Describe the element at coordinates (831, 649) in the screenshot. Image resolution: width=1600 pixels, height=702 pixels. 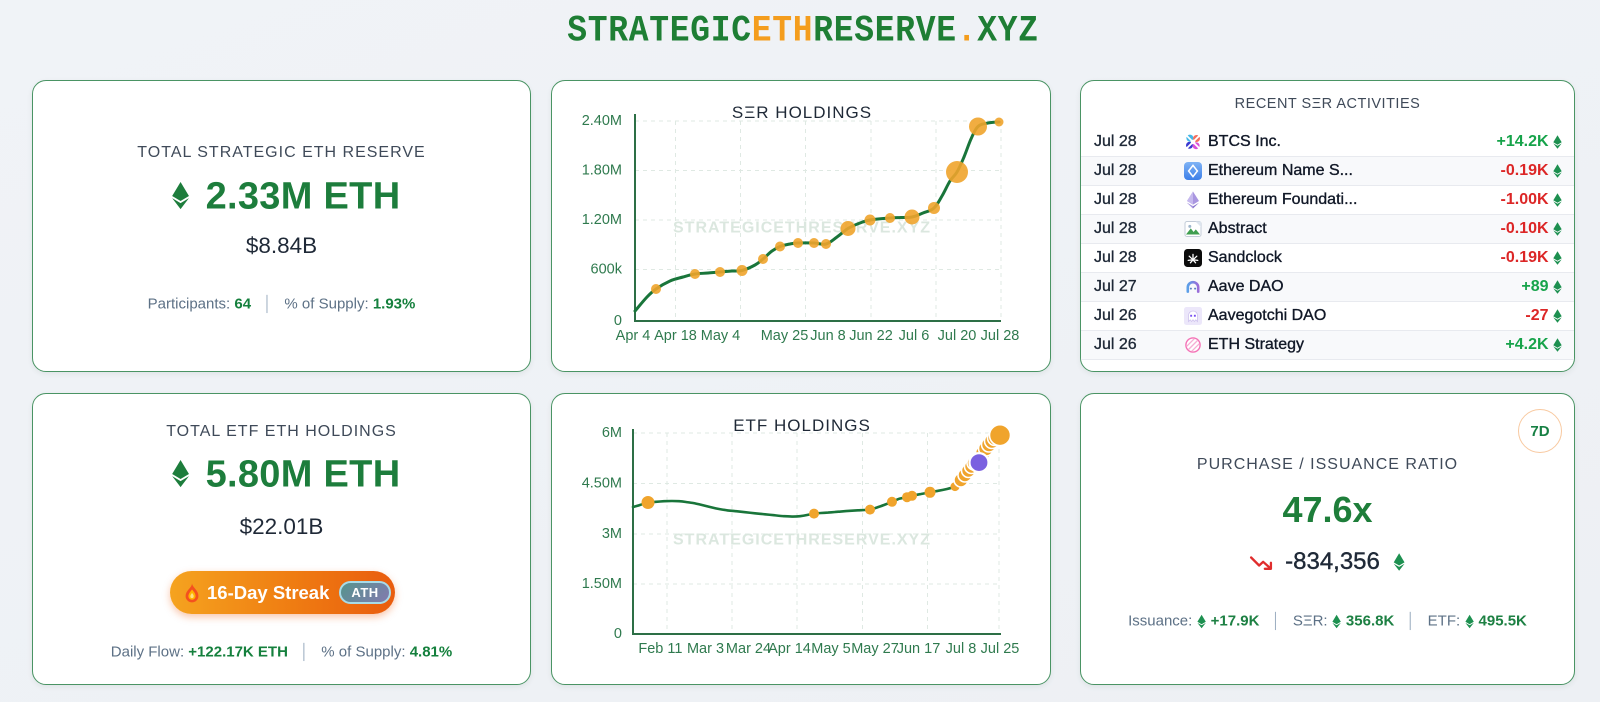
I see `svg-text: May 5` at that location.